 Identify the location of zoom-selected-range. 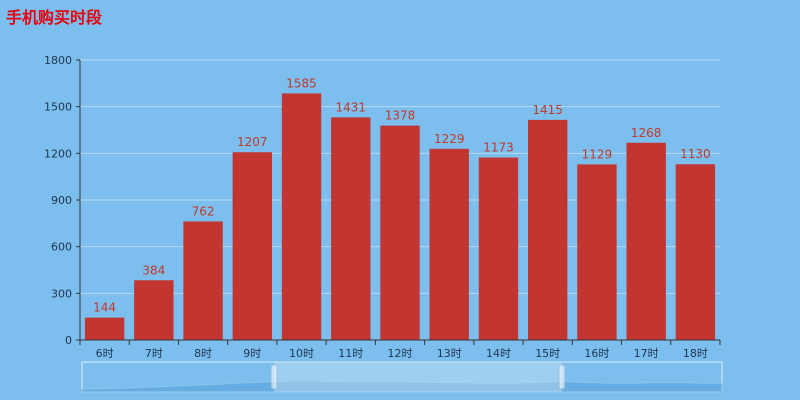
(418, 377).